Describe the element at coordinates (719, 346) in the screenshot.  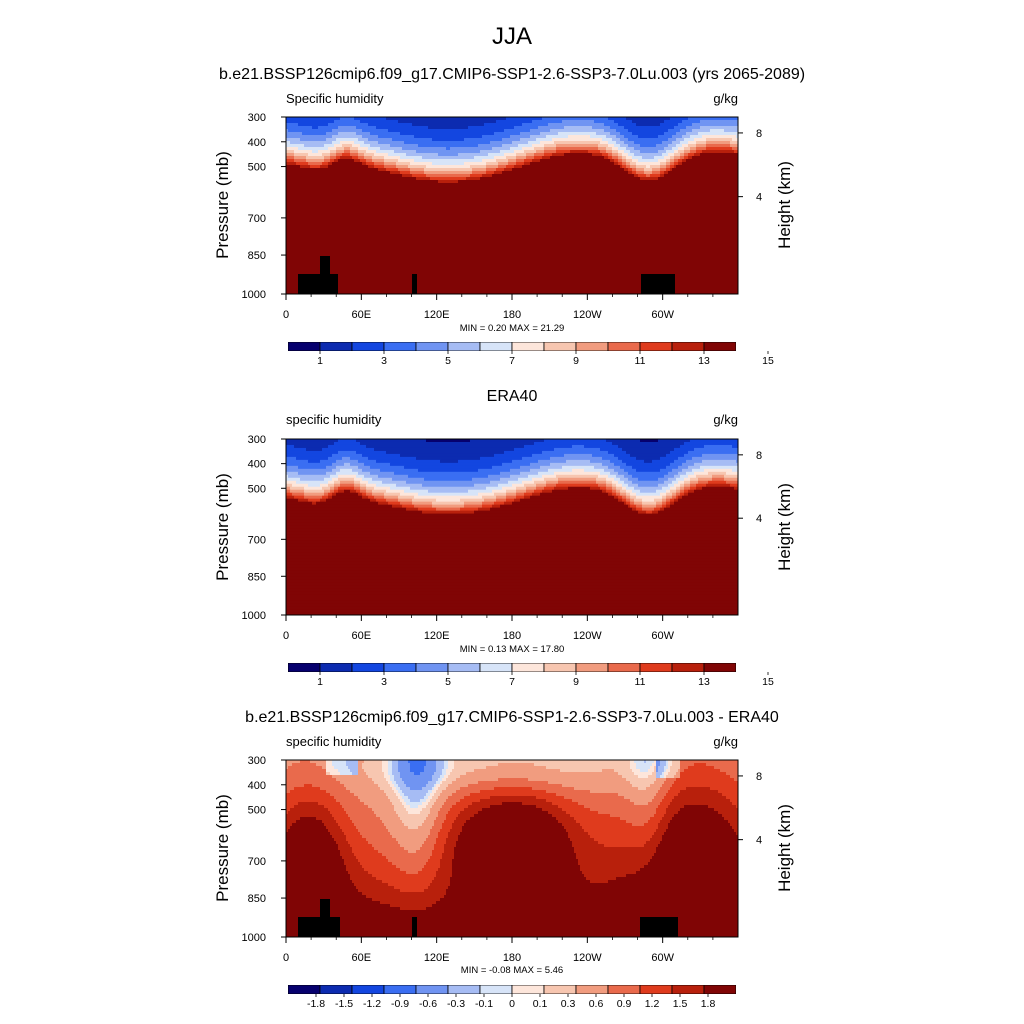
I see `colorbar-swatch` at that location.